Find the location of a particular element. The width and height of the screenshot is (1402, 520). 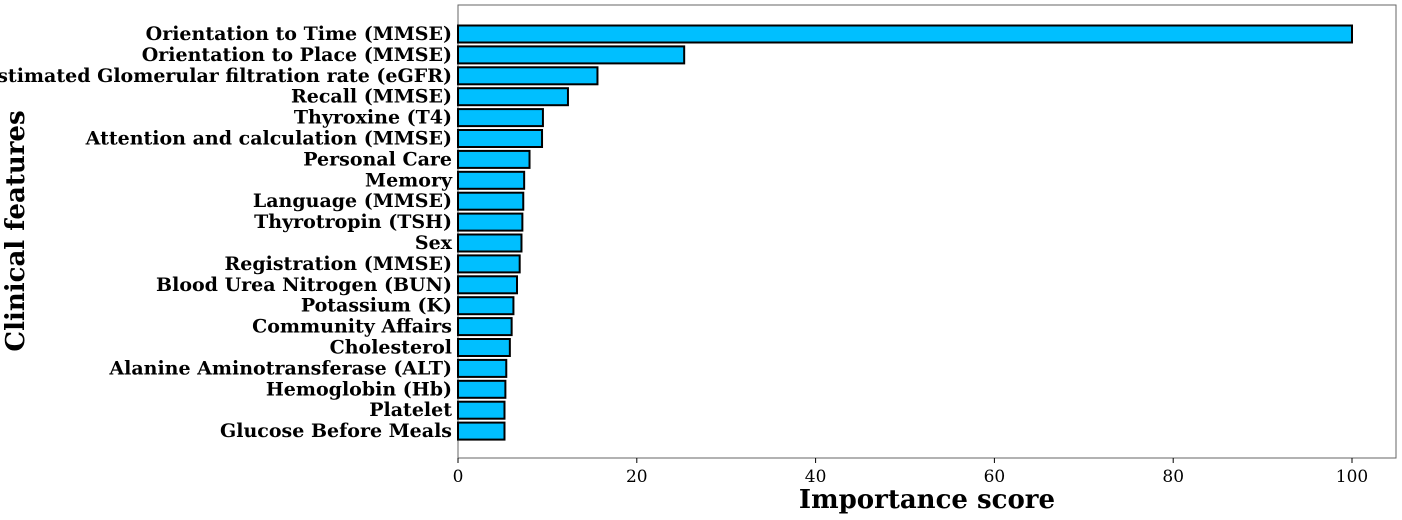

category-label: Glucose Before Meals is located at coordinates (336, 431).